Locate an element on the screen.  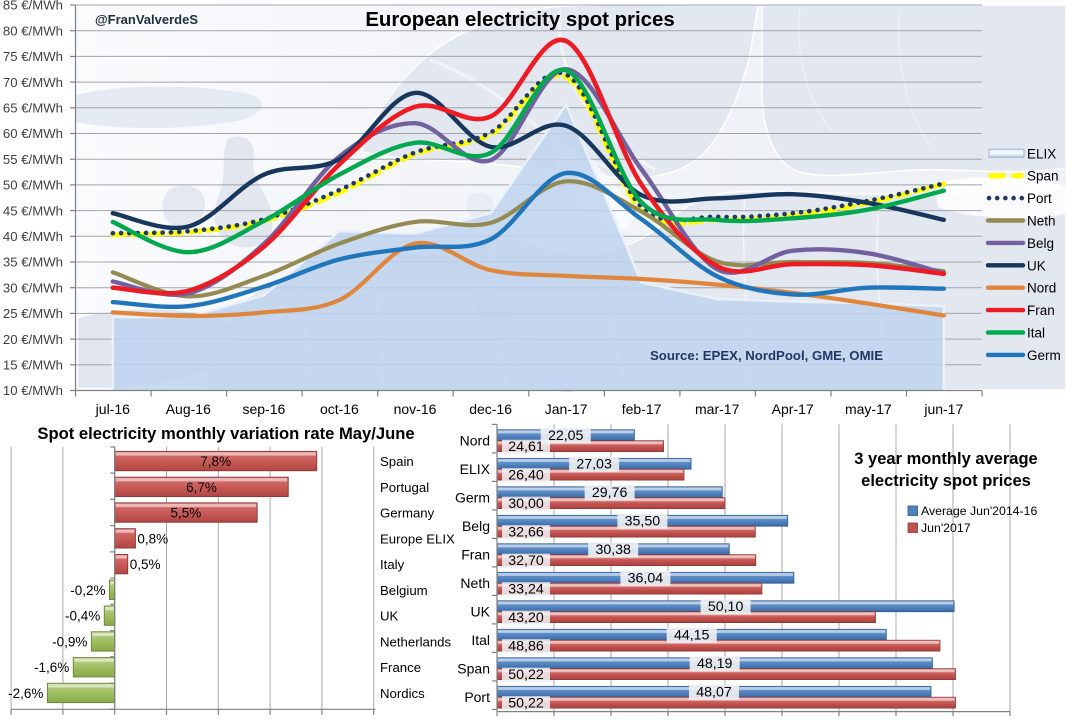
svg-text: 85 €/MWh is located at coordinates (33, 6).